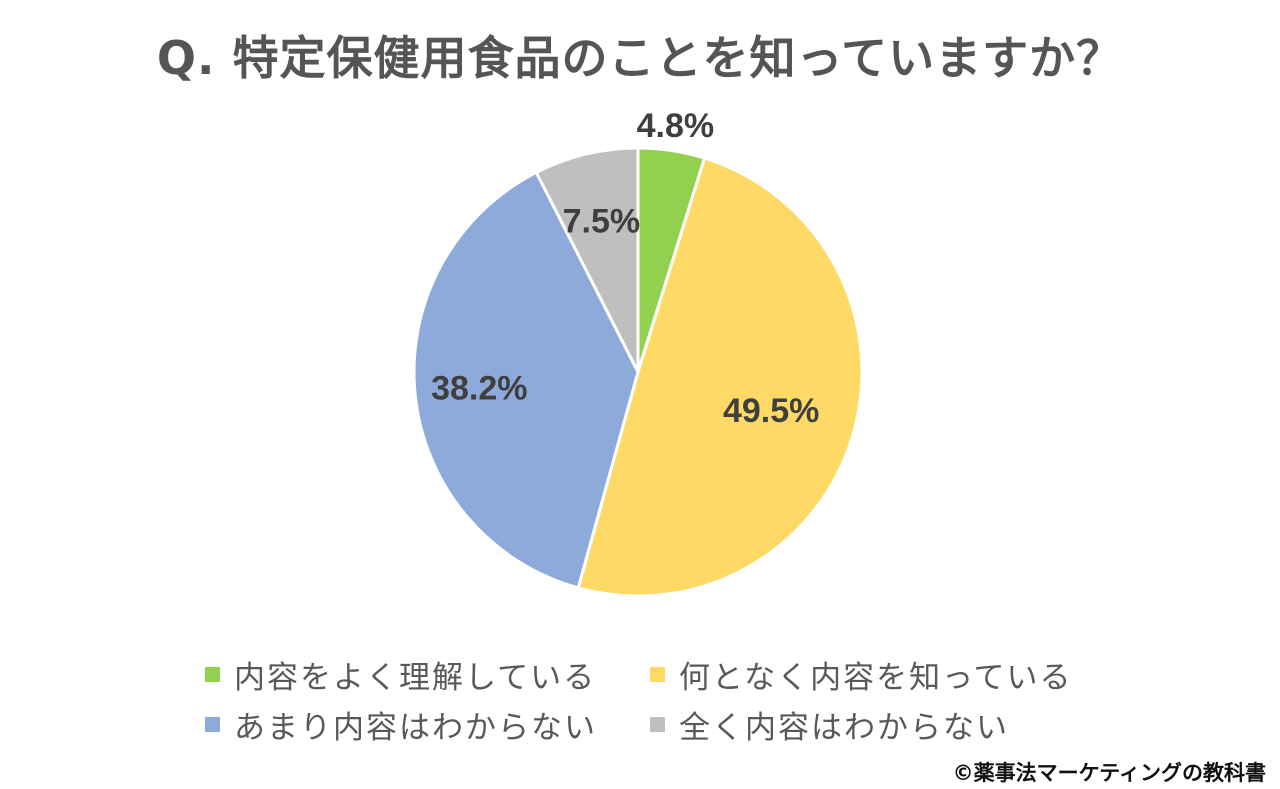  Describe the element at coordinates (844, 727) in the screenshot. I see `legend-label: 全く内容はわからない` at that location.